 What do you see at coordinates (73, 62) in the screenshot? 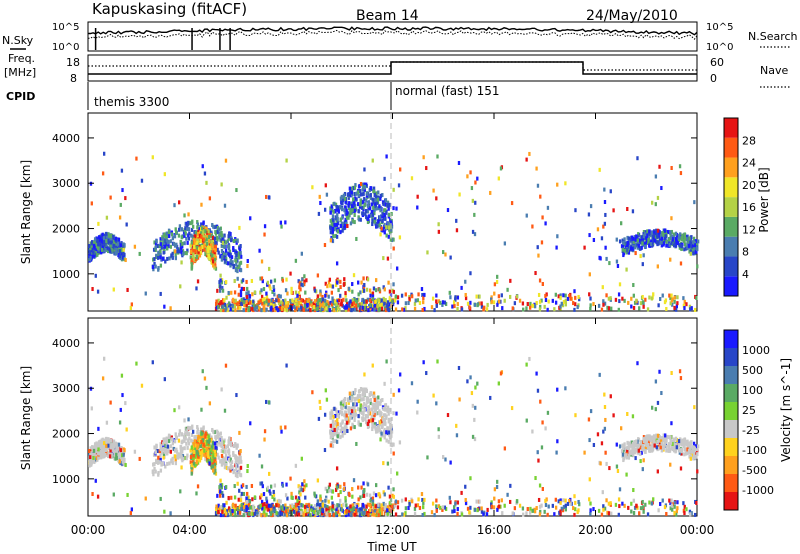
I see `freq-tick-top: 18` at bounding box center [73, 62].